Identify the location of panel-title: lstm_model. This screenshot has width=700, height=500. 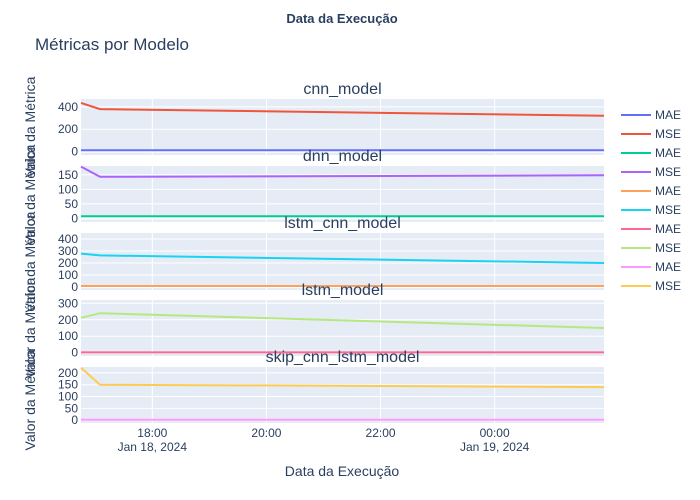
(343, 290).